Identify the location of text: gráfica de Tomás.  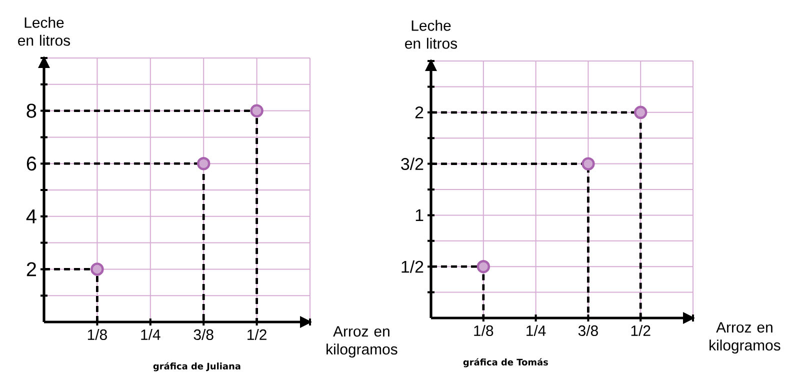
(505, 363).